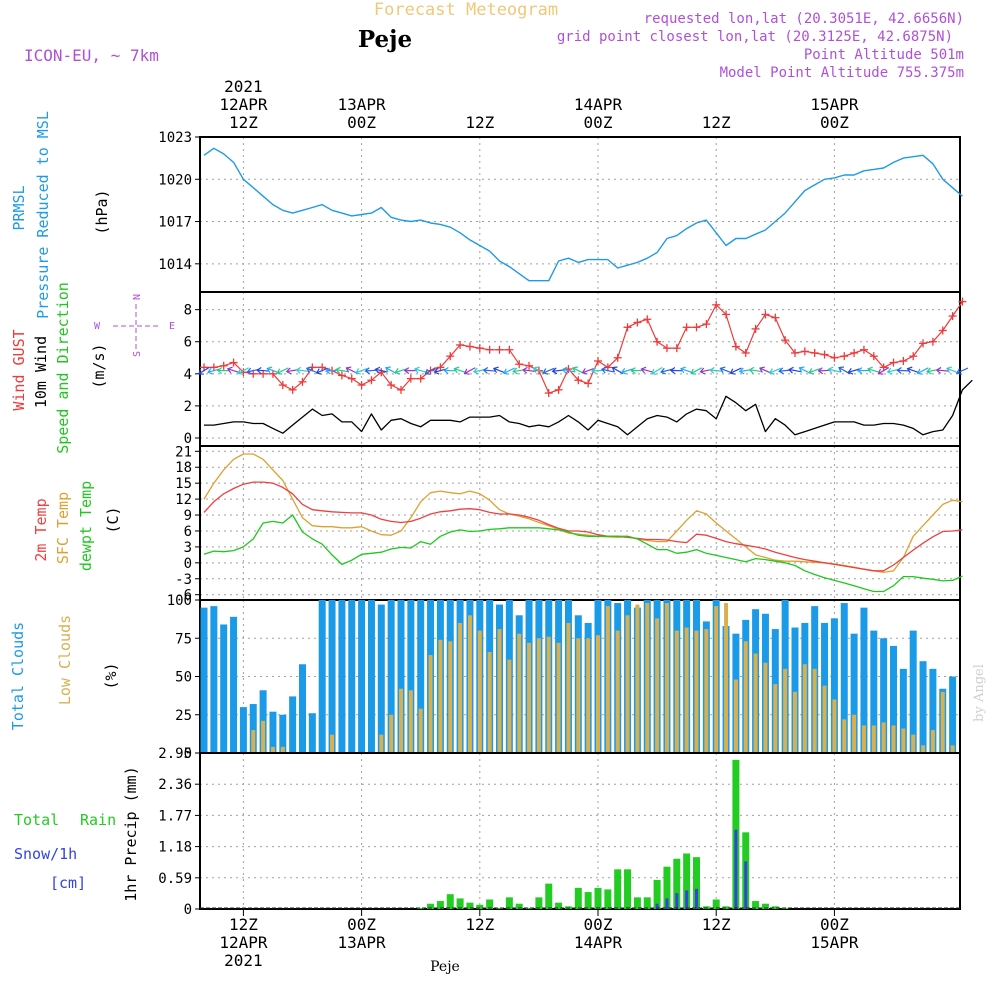 This screenshot has width=1000, height=1000. I want to click on percent-label: (%), so click(111, 675).